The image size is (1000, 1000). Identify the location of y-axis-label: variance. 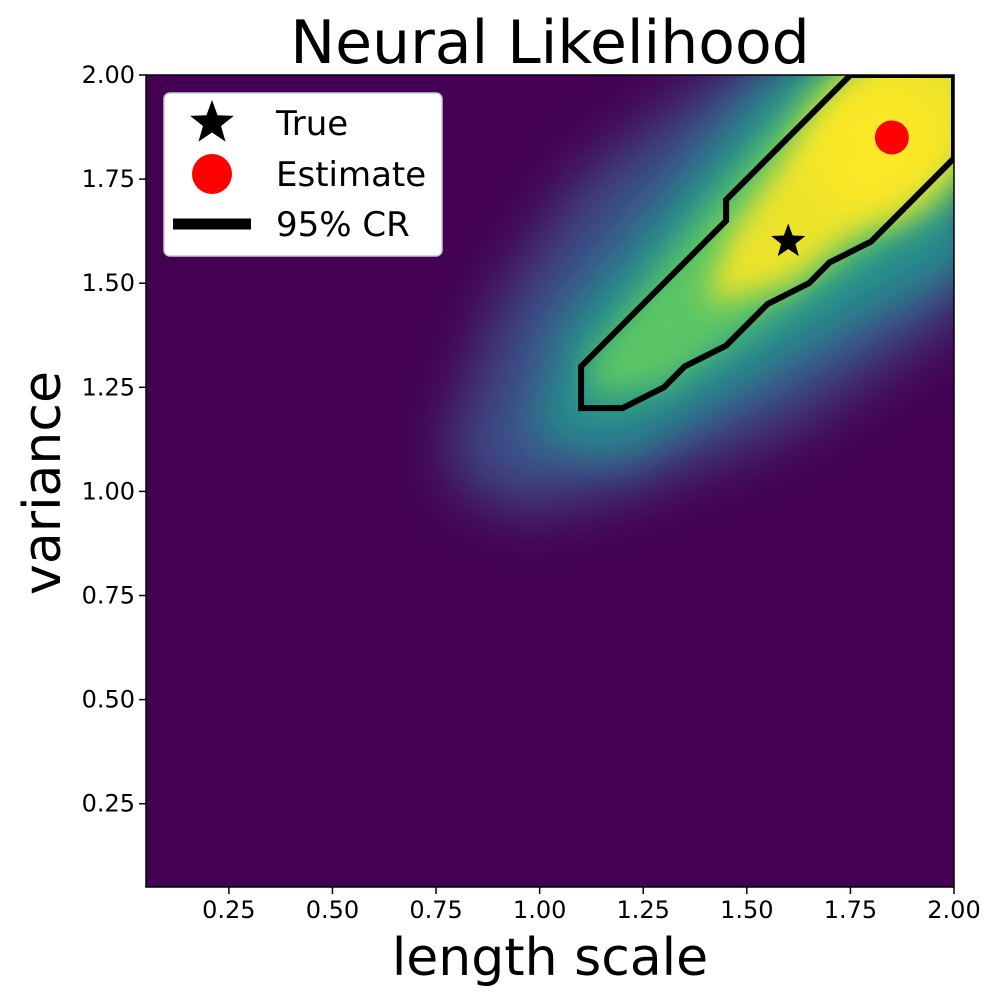
(43, 483).